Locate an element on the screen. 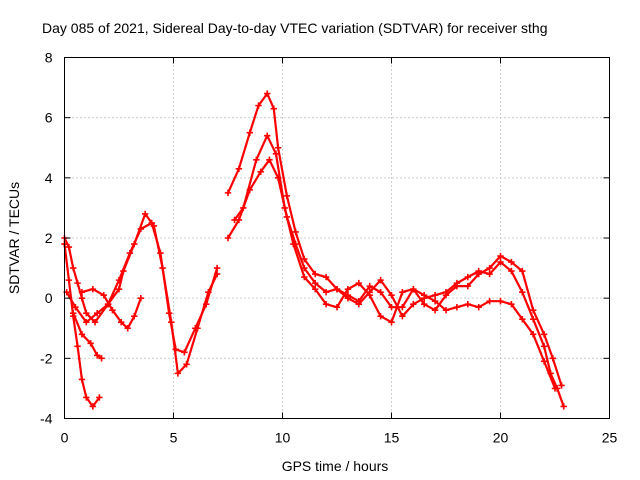 The height and width of the screenshot is (480, 640). y-tick-label: 0 is located at coordinates (49, 298).